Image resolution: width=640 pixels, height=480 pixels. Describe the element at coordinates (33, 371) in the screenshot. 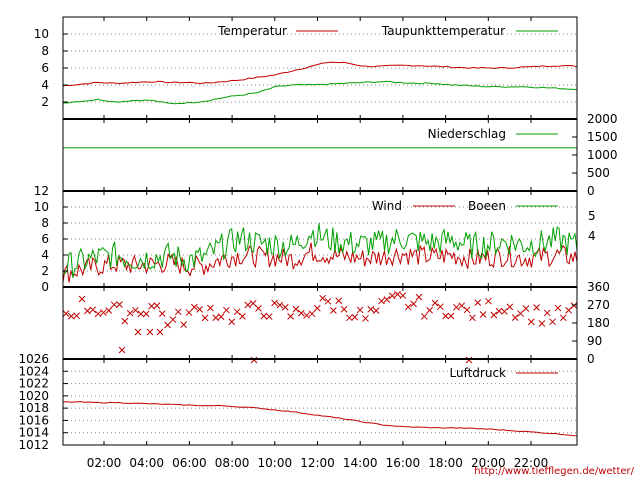

I see `y-tick-label: 1024` at that location.